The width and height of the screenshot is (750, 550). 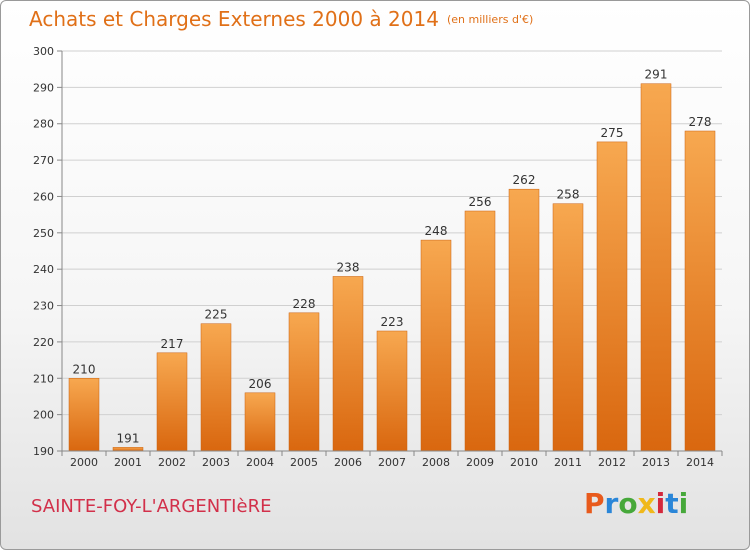 I want to click on y-tick-label: 270, so click(x=43, y=160).